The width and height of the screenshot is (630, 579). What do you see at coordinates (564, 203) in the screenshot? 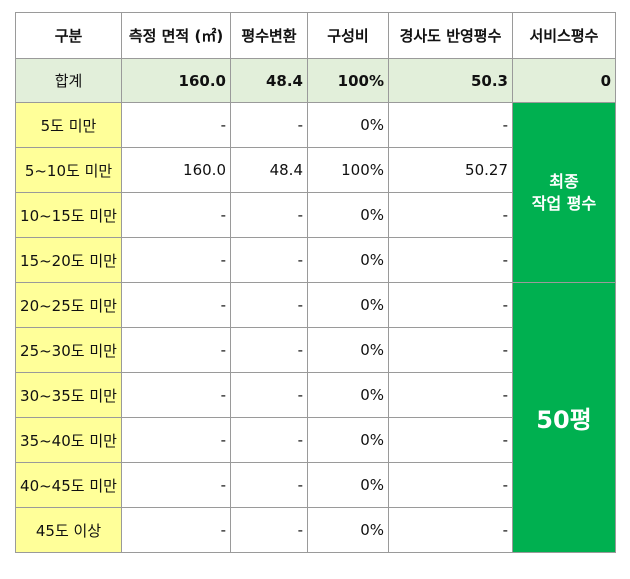
I see `final-label-line2: 작업 평수` at bounding box center [564, 203].